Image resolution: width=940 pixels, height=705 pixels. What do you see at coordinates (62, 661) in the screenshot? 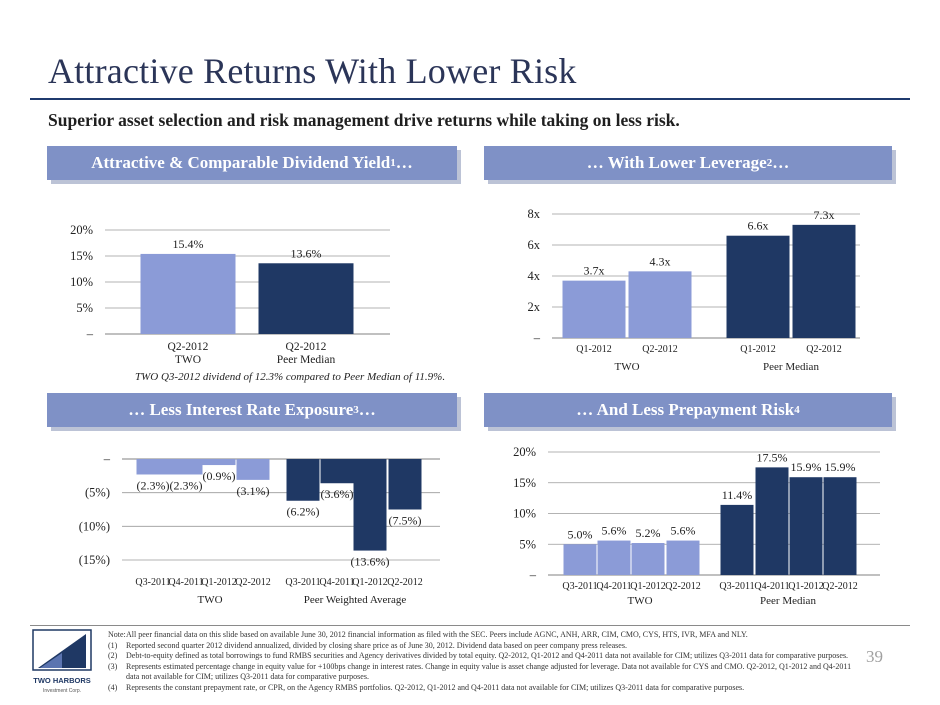
I see `two-harbors-logo: TWO HARBORS Investment Corp.` at bounding box center [62, 661].